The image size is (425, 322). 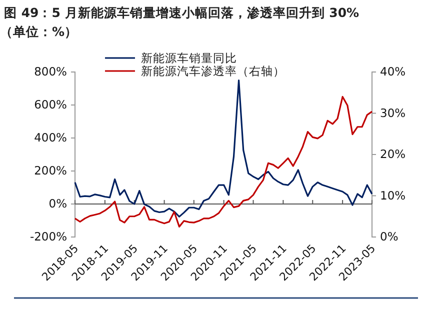 What do you see at coordinates (189, 58) in the screenshot?
I see `legend-label: 新能源车销量同比` at bounding box center [189, 58].